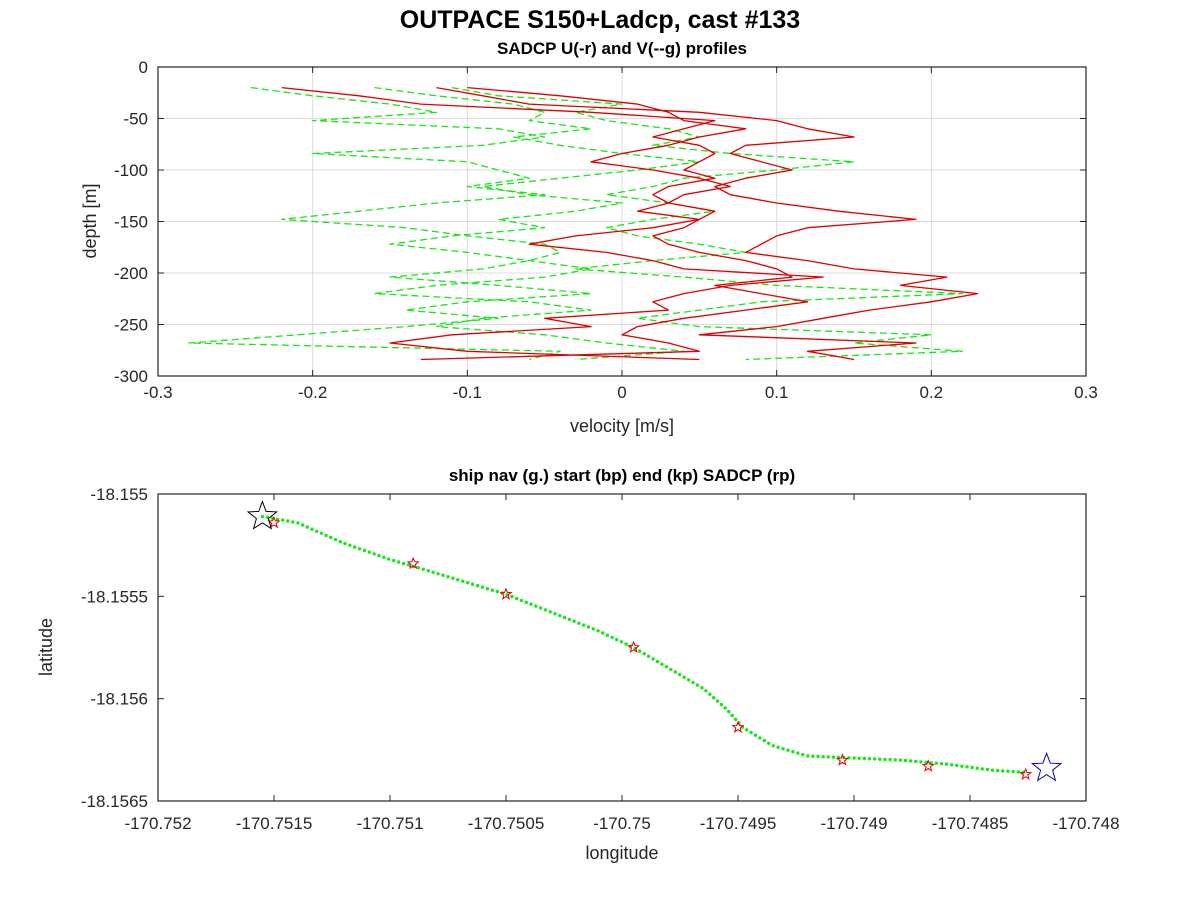 This screenshot has width=1200, height=900. Describe the element at coordinates (131, 170) in the screenshot. I see `profiles-y-tick-label: -100` at that location.